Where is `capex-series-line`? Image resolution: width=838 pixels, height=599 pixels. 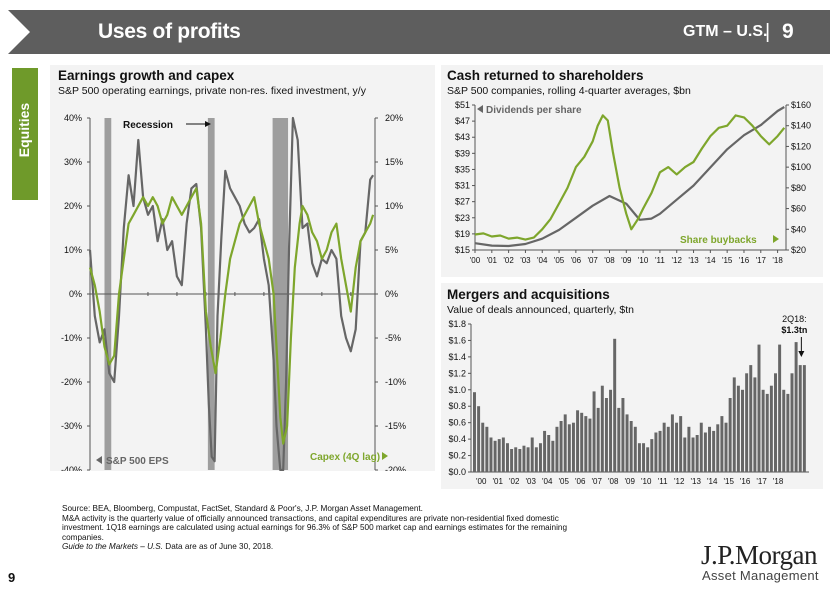
capex-series-line is located at coordinates (231, 316).